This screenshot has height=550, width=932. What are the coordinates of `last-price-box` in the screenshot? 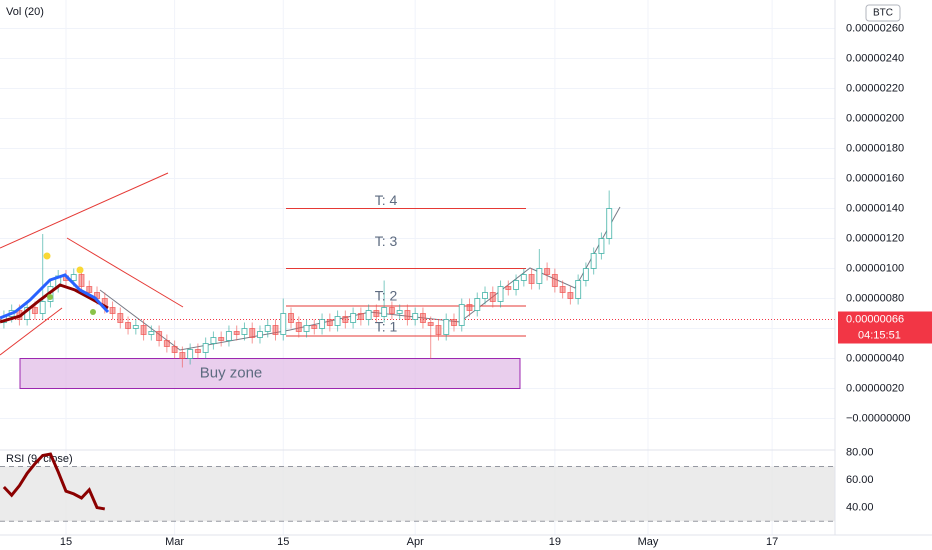 It's located at (885, 327).